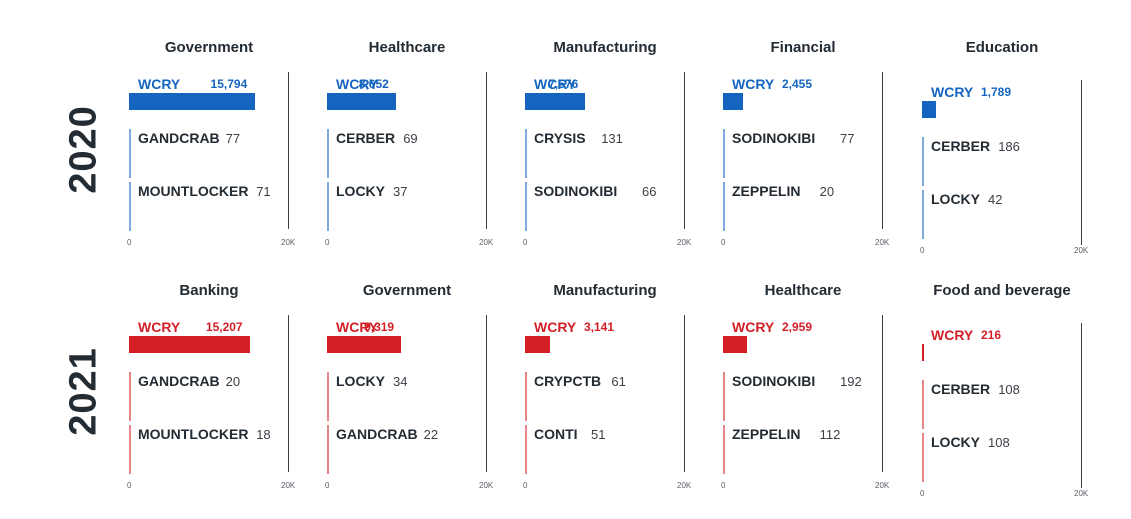 This screenshot has height=519, width=1131. What do you see at coordinates (560, 138) in the screenshot?
I see `series-label: CRYSIS` at bounding box center [560, 138].